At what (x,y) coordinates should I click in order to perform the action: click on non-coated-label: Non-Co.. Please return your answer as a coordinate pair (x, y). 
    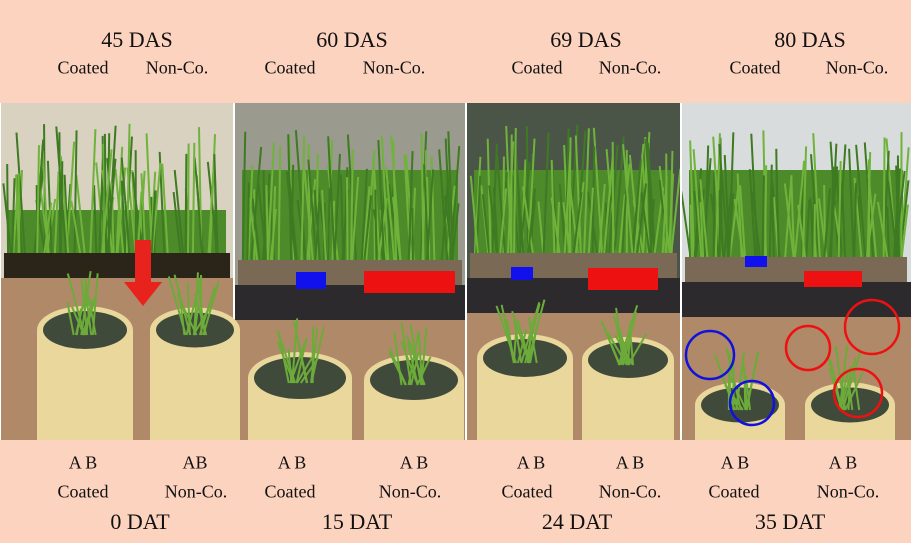
    Looking at the image, I should click on (394, 67).